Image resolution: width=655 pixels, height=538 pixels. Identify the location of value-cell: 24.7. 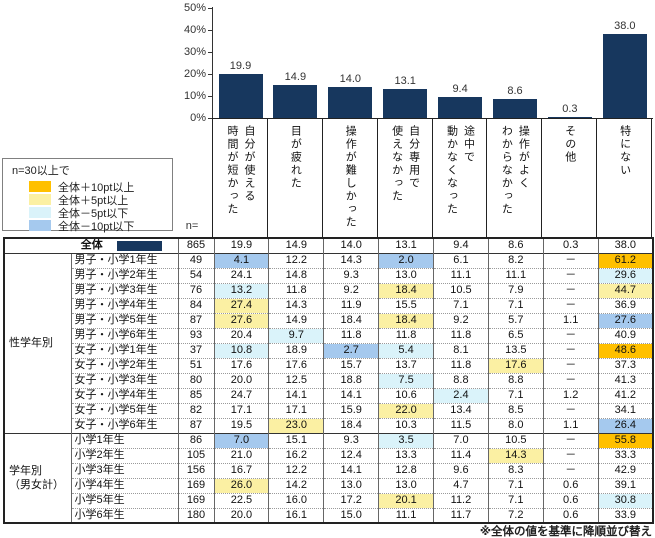
(241, 395).